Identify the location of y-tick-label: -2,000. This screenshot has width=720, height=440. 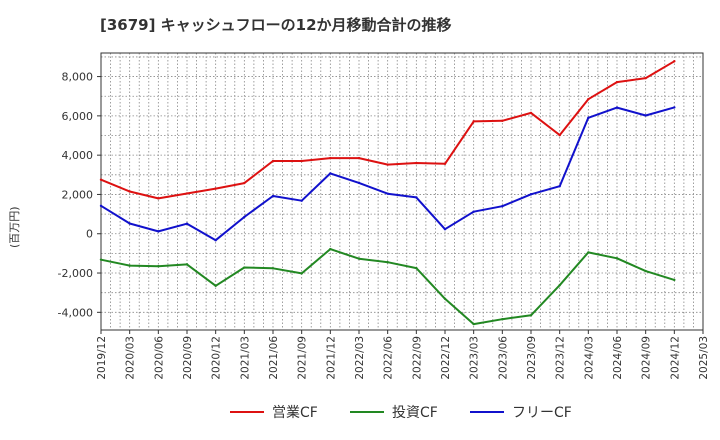
(75, 273).